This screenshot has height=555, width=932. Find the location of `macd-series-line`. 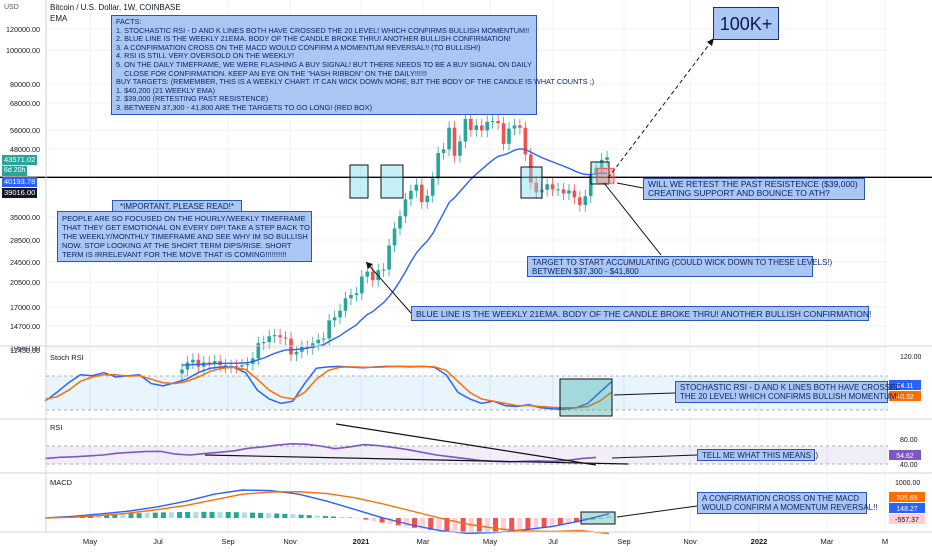

macd-series-line is located at coordinates (327, 512).